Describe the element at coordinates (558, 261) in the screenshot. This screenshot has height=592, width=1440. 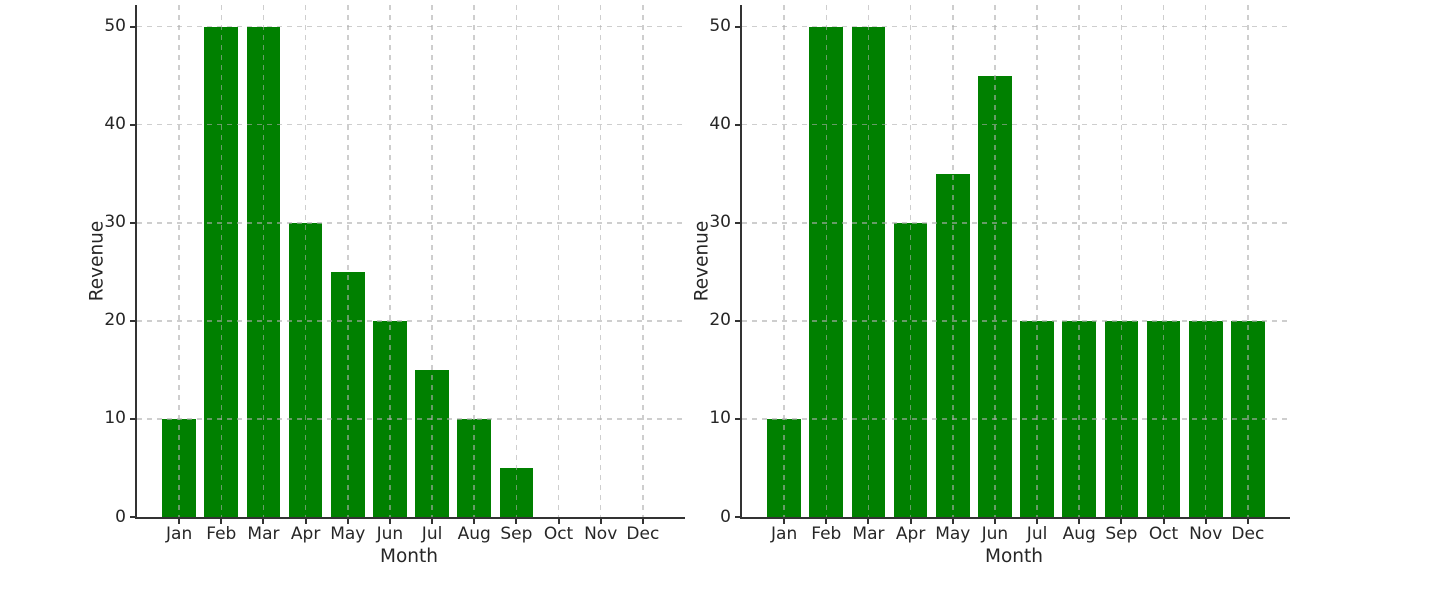
I see `v-gridline-oct` at that location.